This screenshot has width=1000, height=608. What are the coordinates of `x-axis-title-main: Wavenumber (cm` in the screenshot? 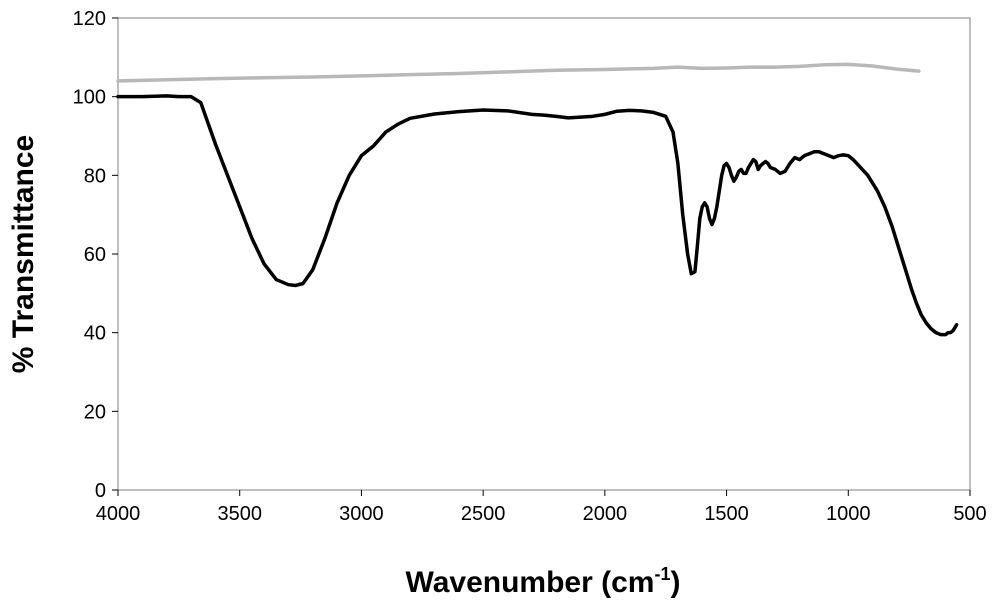 It's located at (530, 582).